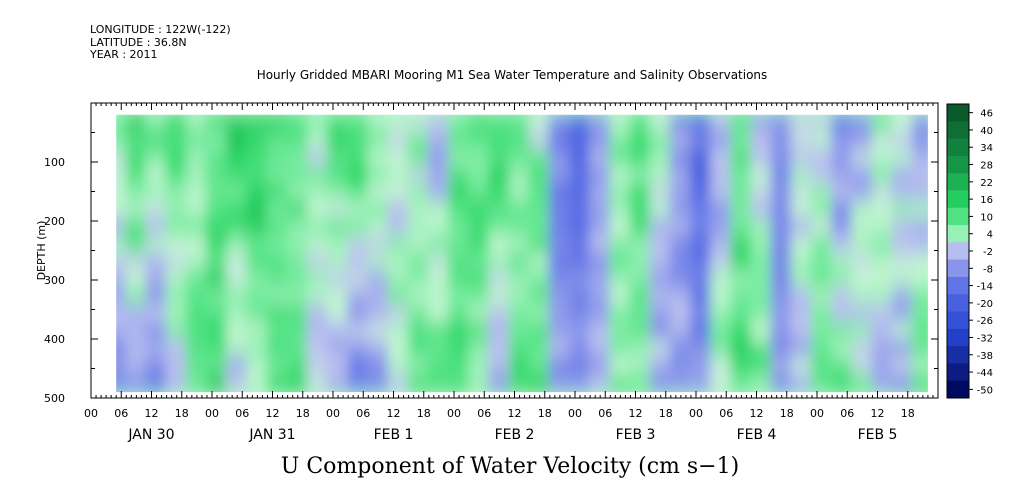 This screenshot has width=1009, height=504. I want to click on colorbar-label: -50, so click(985, 390).